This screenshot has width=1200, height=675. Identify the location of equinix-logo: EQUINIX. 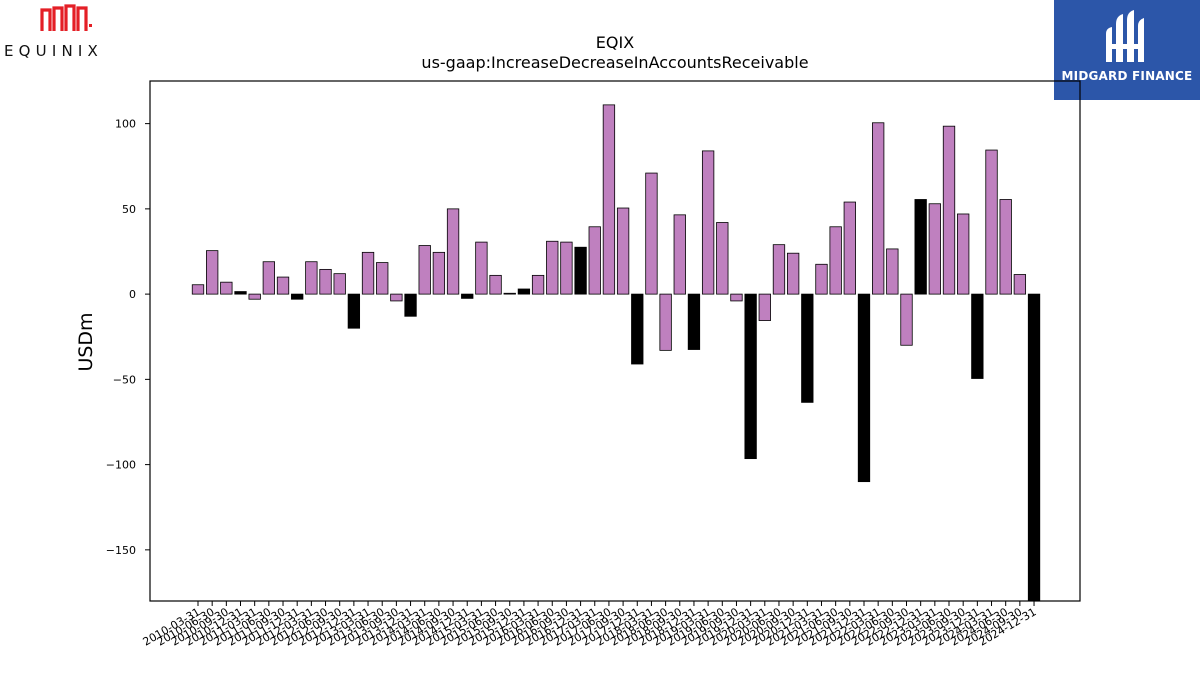
(65, 35).